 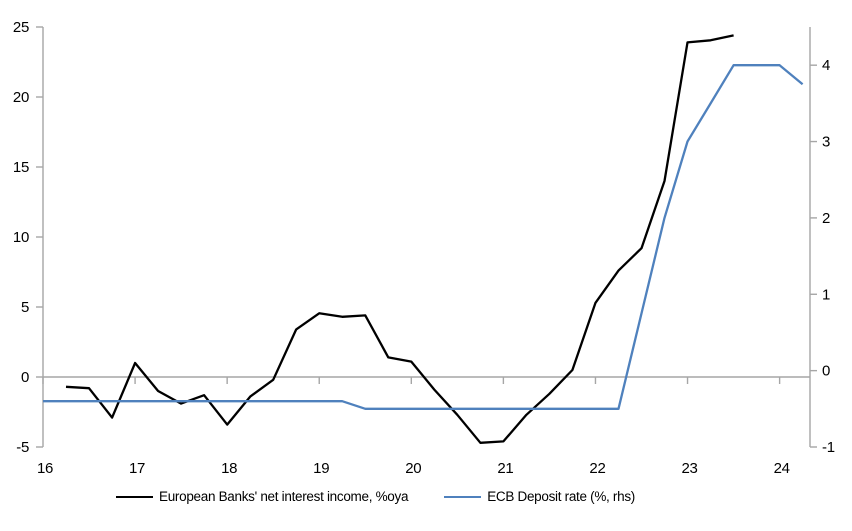 What do you see at coordinates (21, 27) in the screenshot?
I see `left-axis-tick-label: 25` at bounding box center [21, 27].